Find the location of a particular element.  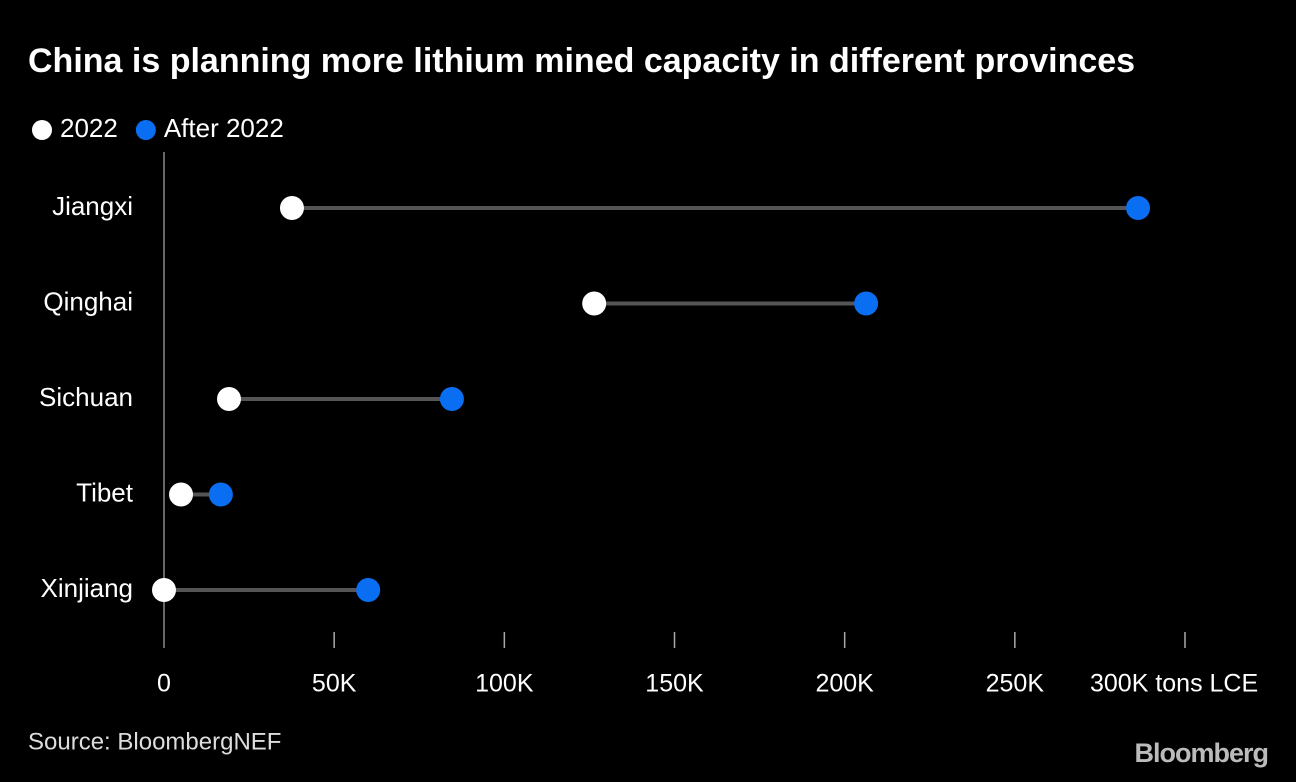

y-tick-label: Qinghai is located at coordinates (88, 301).